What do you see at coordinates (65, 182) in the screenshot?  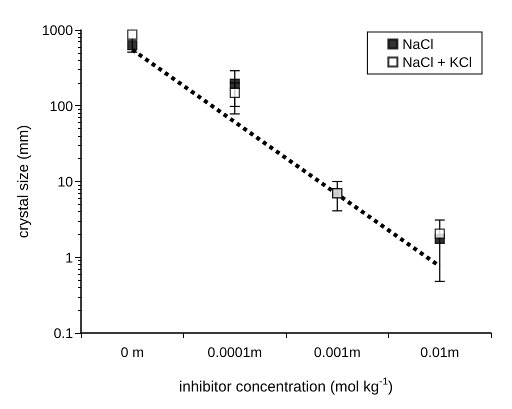 I see `y-tick-label: 10` at bounding box center [65, 182].